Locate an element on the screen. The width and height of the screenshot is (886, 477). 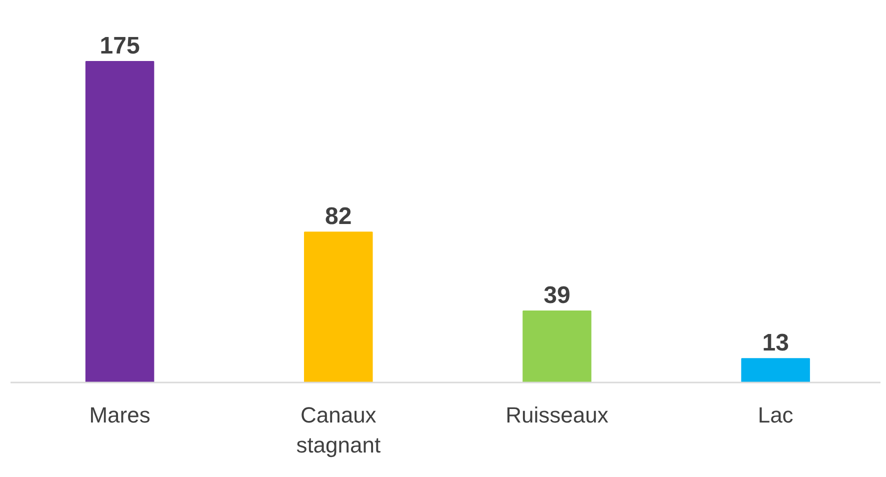
x-tick-label: Mares is located at coordinates (119, 415).